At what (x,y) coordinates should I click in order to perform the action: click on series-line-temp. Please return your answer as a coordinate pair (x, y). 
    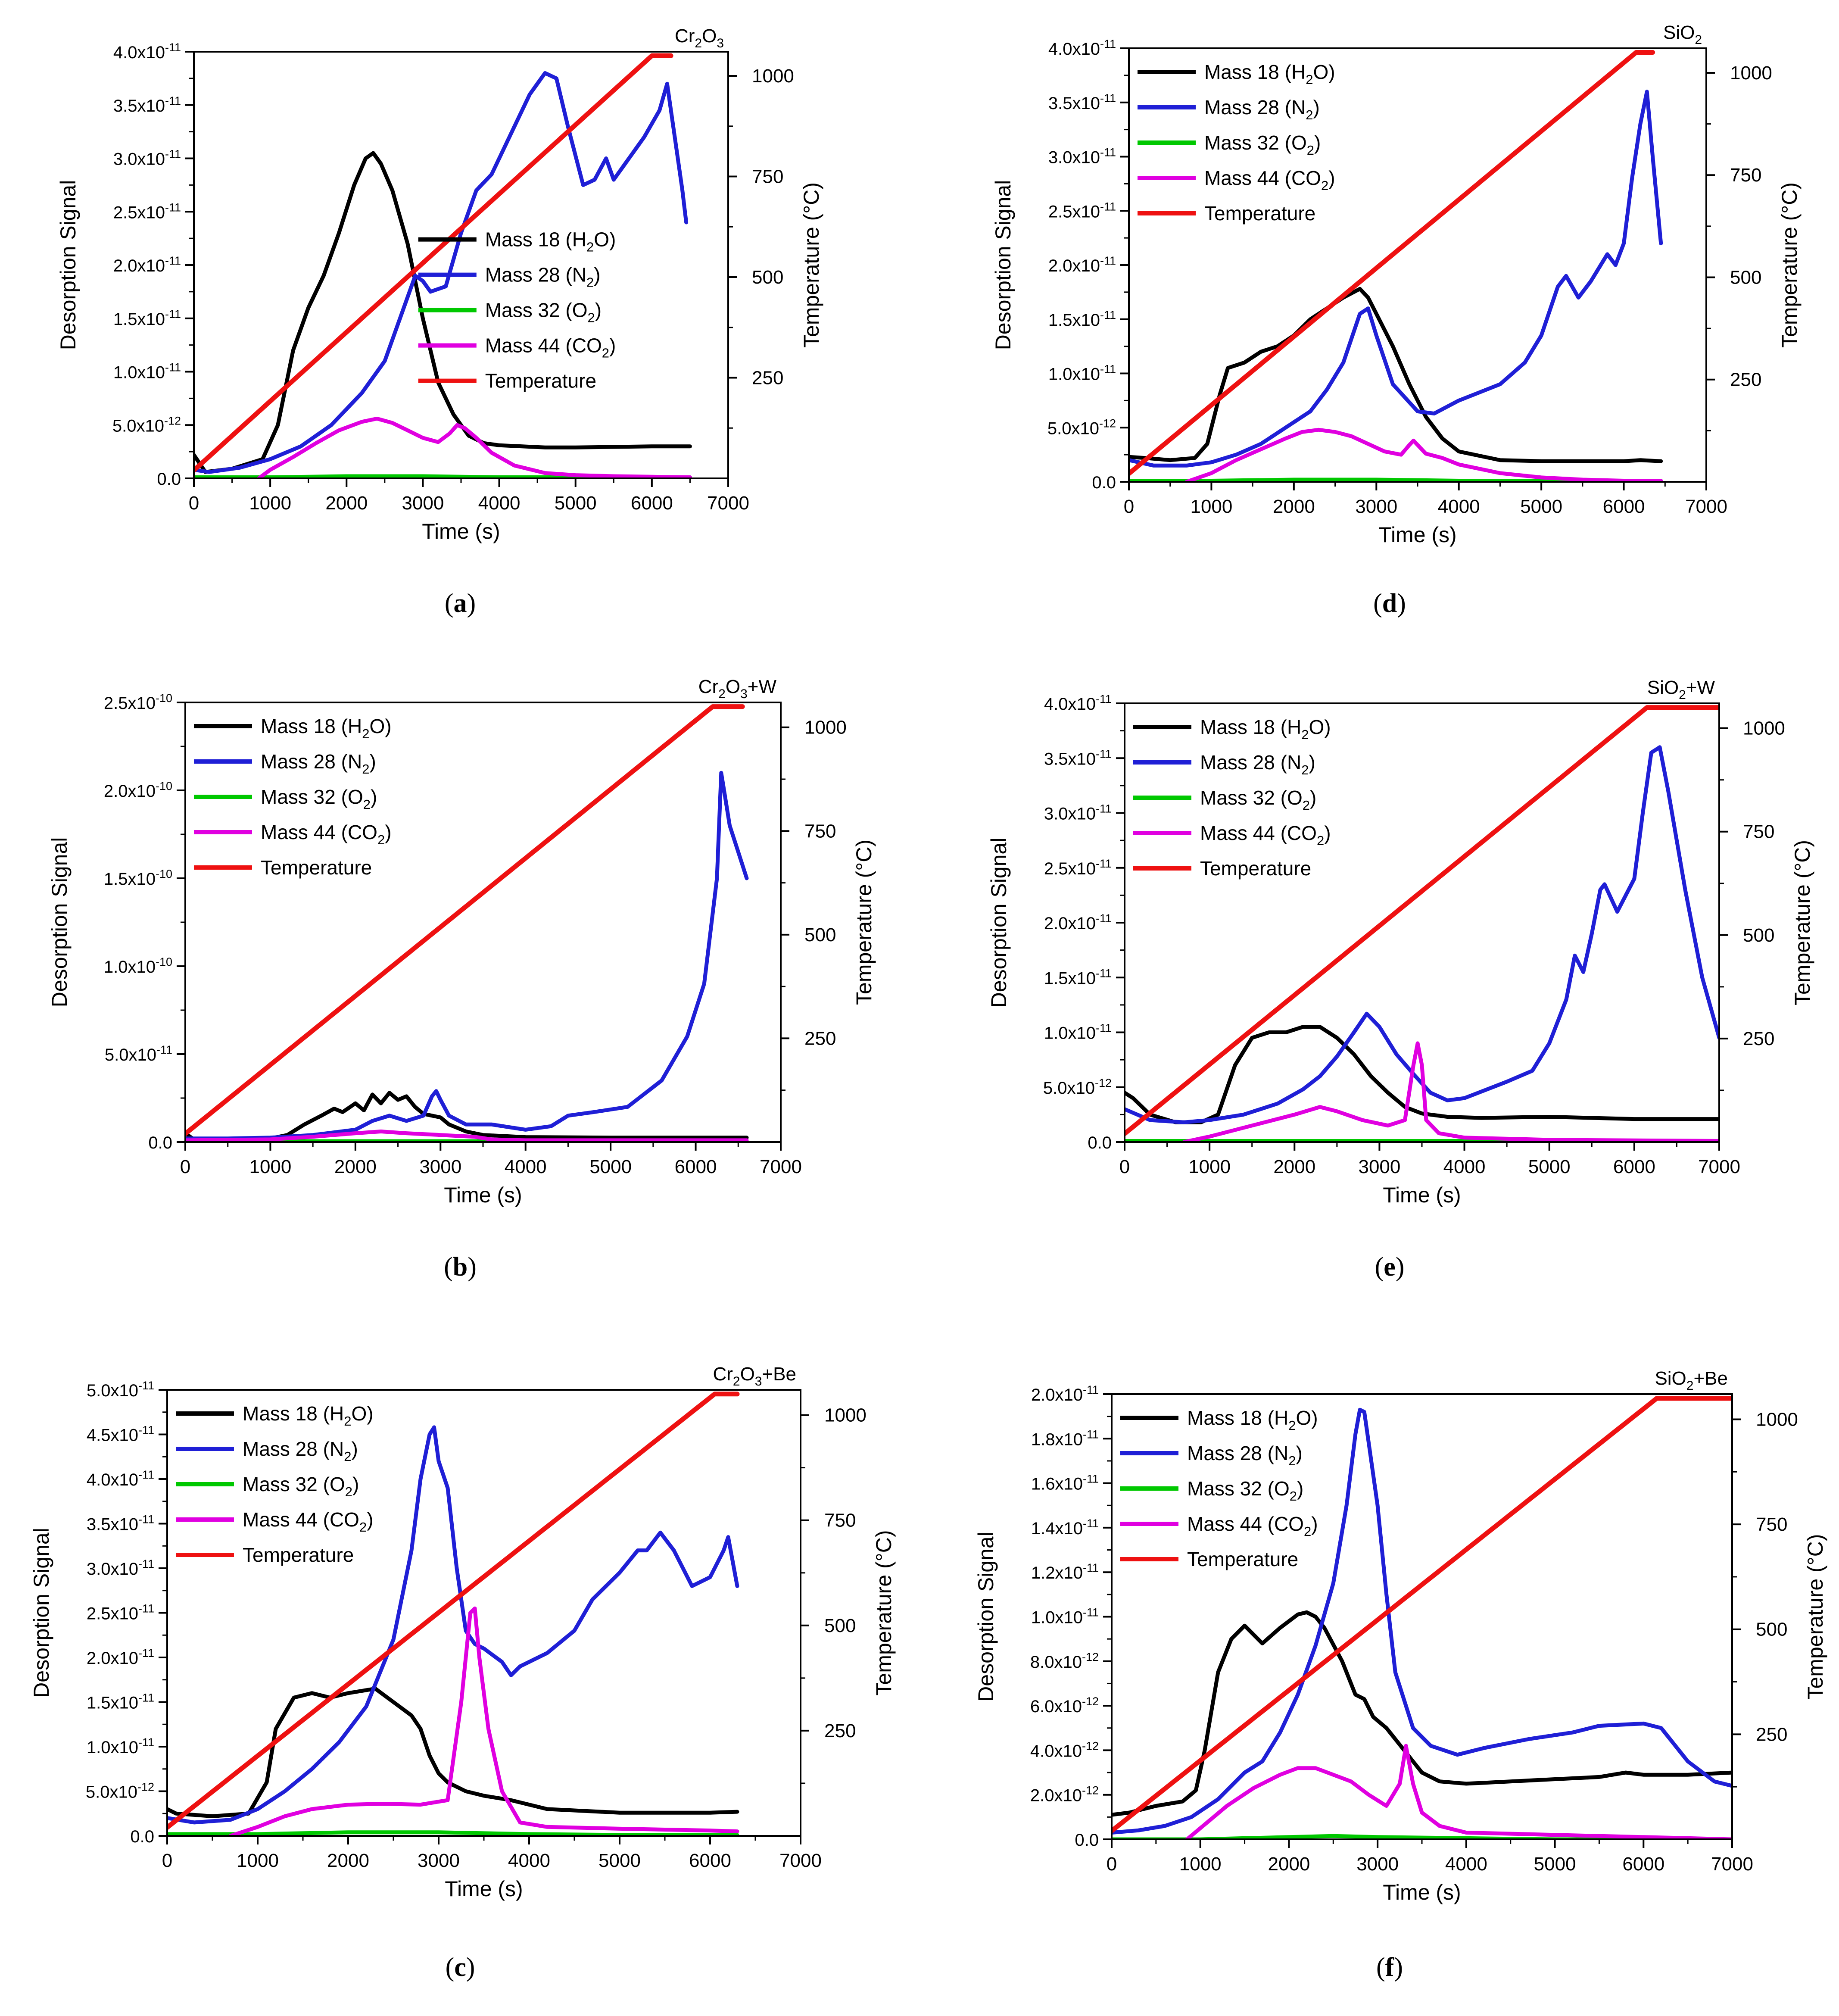
    Looking at the image, I should click on (1422, 920).